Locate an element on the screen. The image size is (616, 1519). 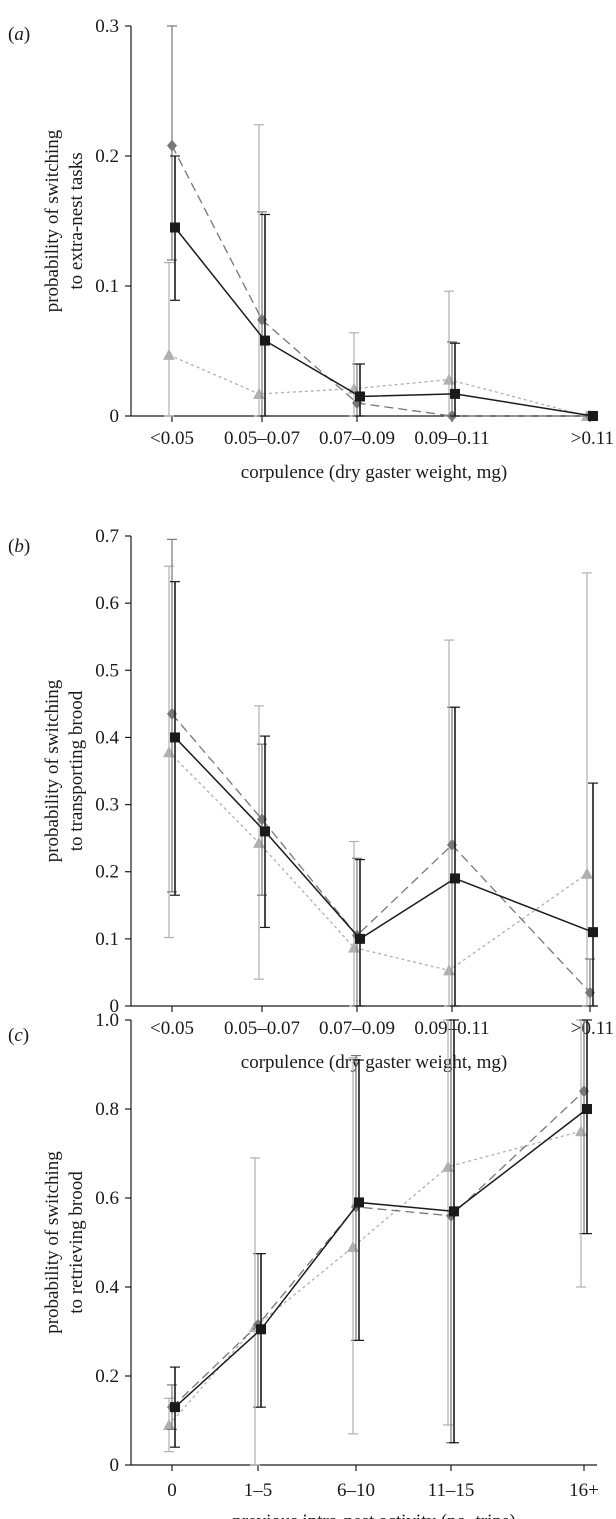
x-axis-label: previous intra-nest activity (no. trips) is located at coordinates (373, 1515).